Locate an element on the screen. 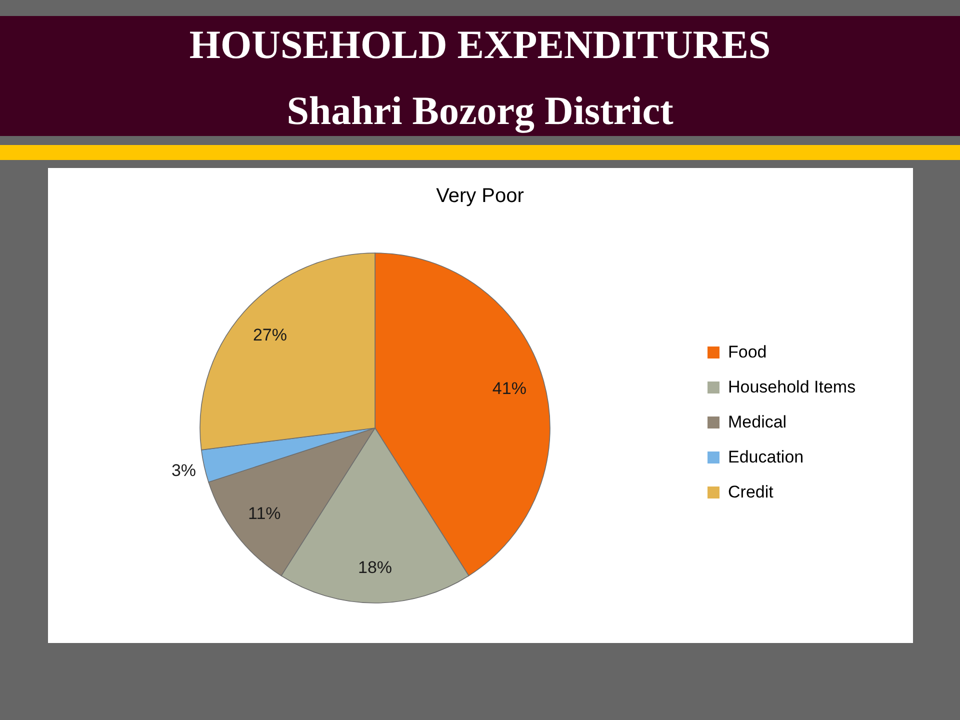 Image resolution: width=960 pixels, height=720 pixels. chart-subtitle: Shahri Bozorg District is located at coordinates (480, 110).